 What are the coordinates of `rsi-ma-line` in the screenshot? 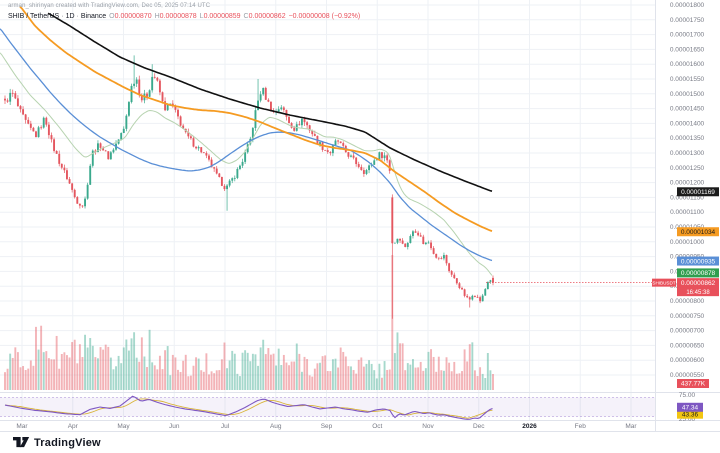 It's located at (248, 408).